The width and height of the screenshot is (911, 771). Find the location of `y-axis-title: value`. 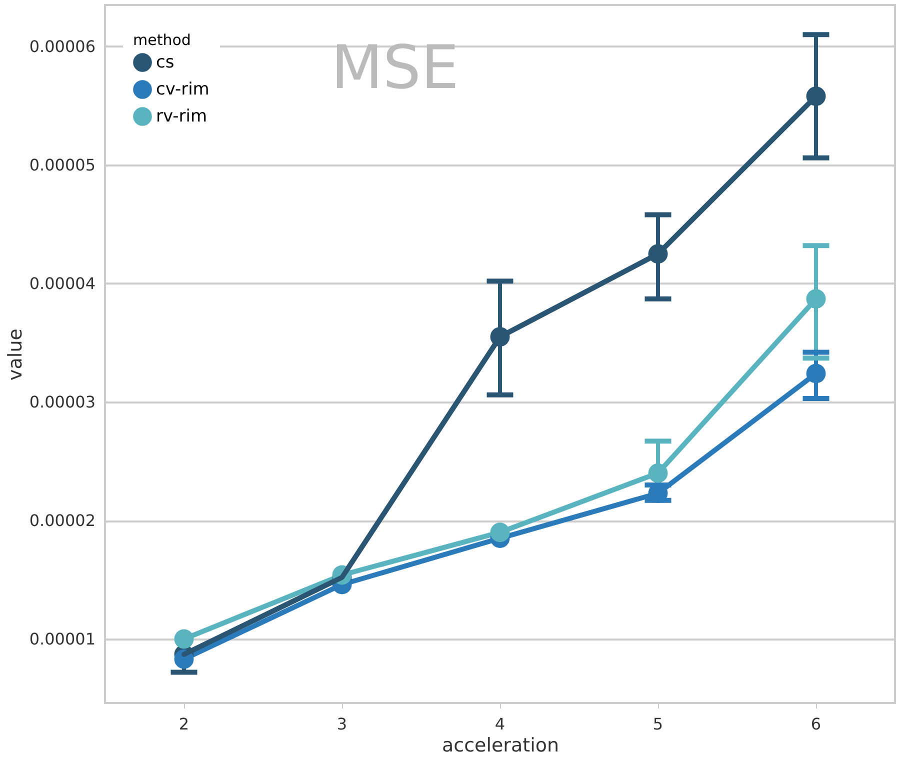

y-axis-title: value is located at coordinates (15, 354).